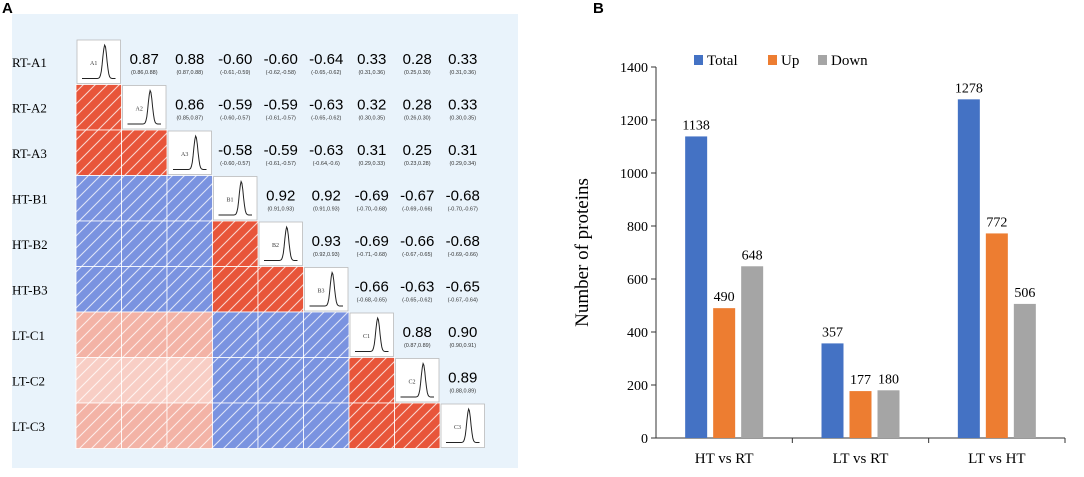 This screenshot has width=1084, height=477. I want to click on legend-swatch-down, so click(822, 60).